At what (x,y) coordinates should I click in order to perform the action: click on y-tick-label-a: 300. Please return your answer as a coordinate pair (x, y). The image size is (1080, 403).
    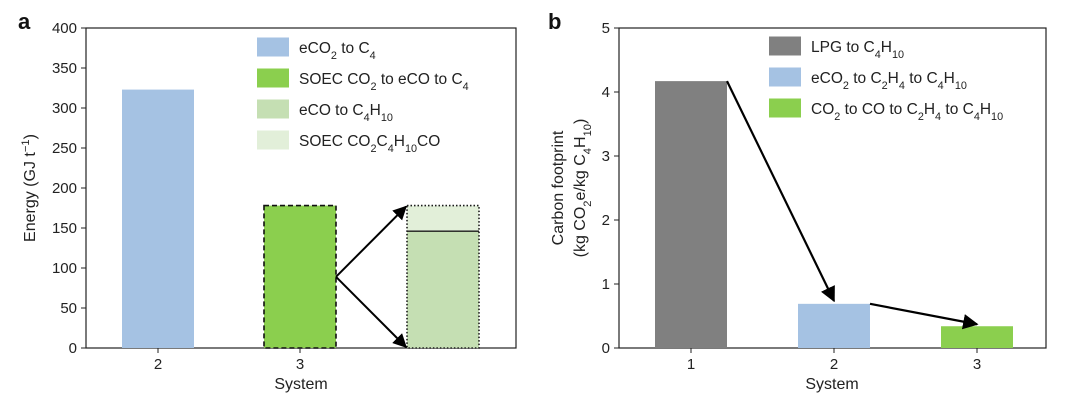
    Looking at the image, I should click on (64, 108).